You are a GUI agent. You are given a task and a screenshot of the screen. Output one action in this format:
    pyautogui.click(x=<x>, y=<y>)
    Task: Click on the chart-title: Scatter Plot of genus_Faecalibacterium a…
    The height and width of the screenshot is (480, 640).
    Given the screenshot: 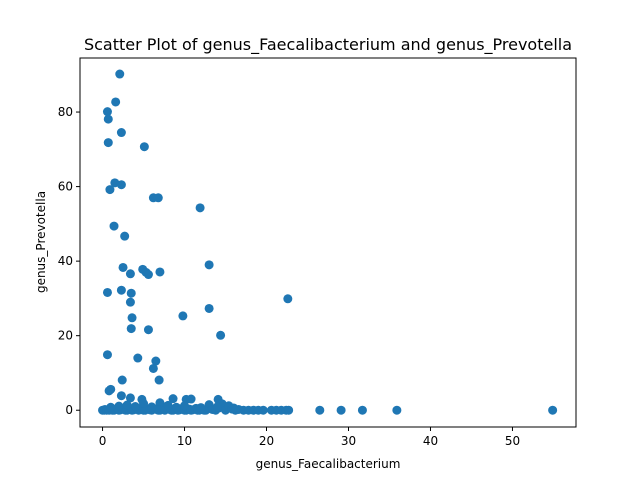 What is the action you would take?
    pyautogui.click(x=328, y=45)
    